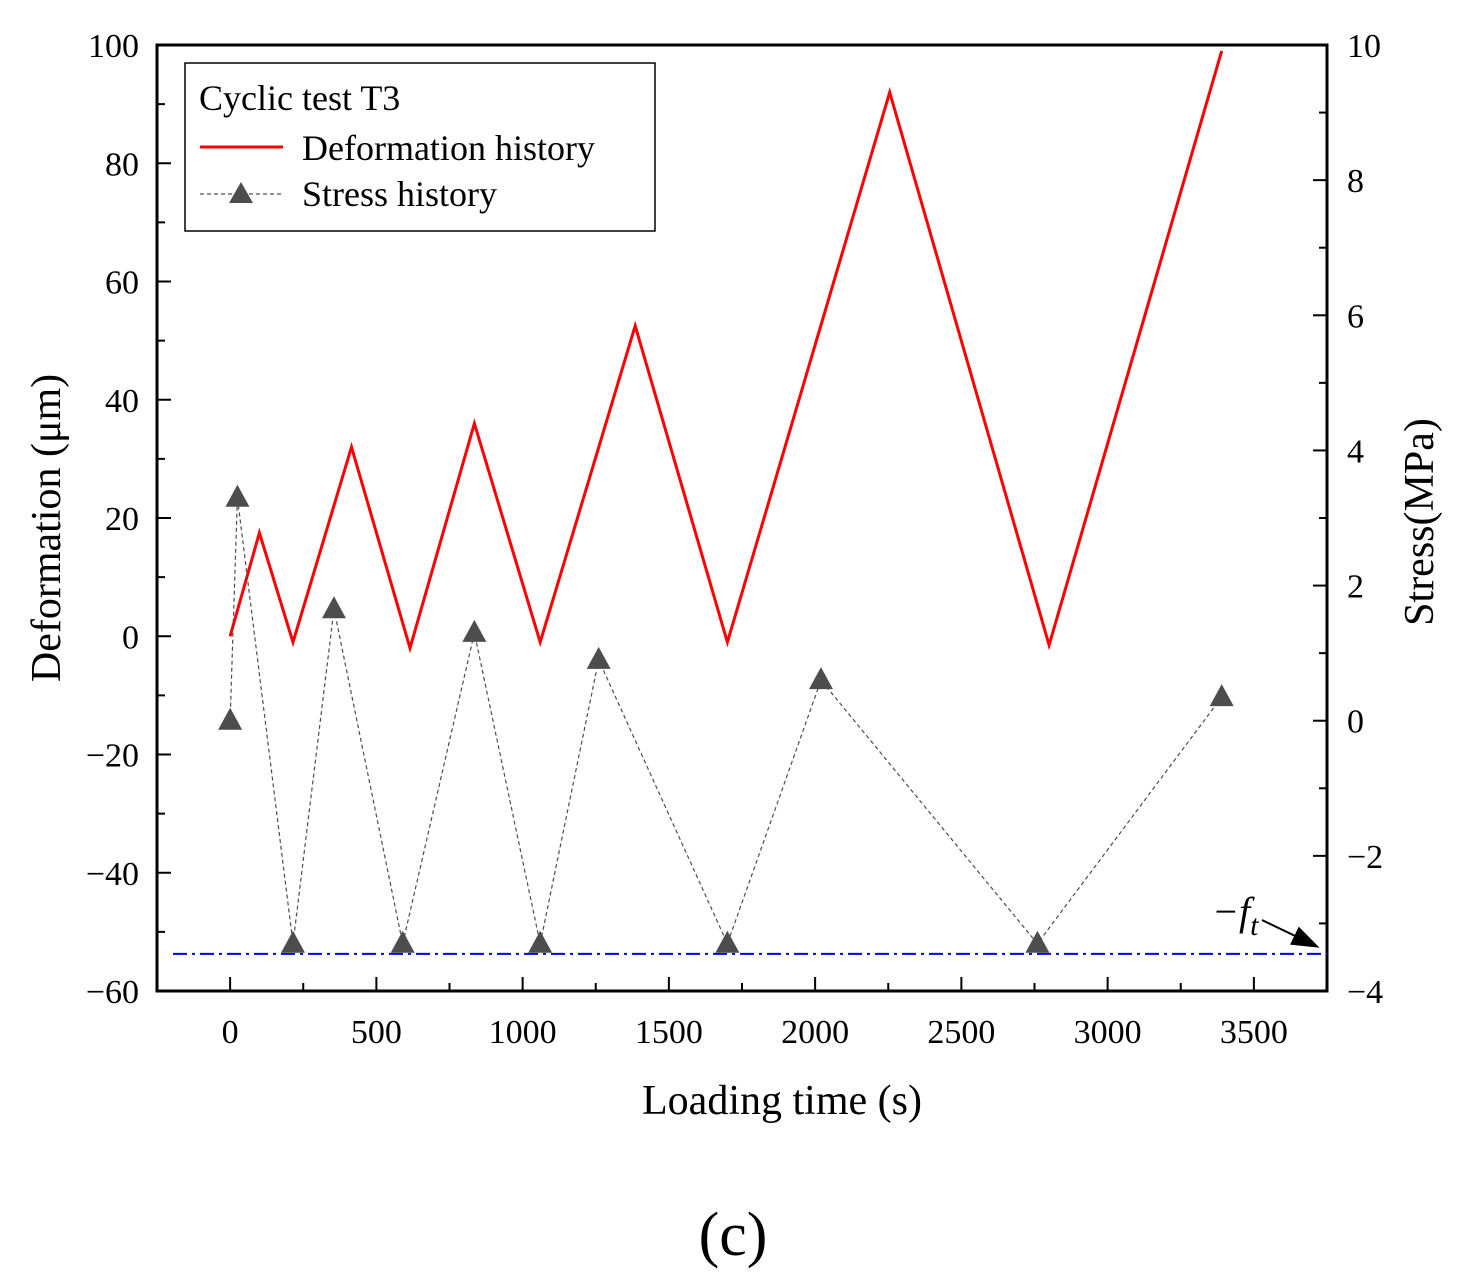  I want to click on y-tick-label: 60, so click(122, 283).